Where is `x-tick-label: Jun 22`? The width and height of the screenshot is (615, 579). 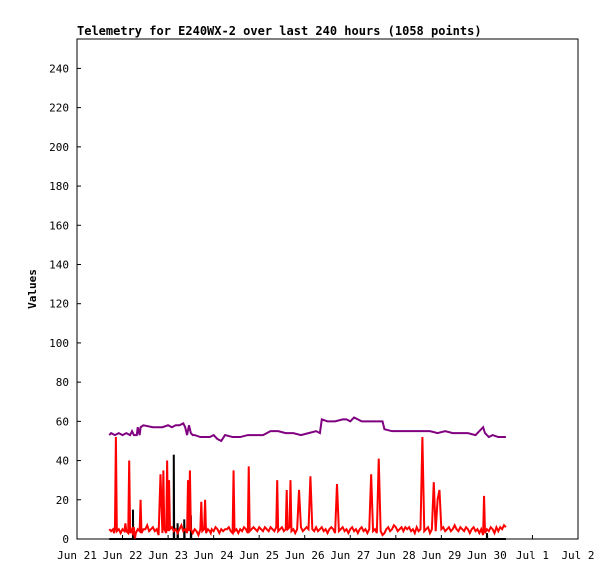 x-tick-label: Jun 22 is located at coordinates (123, 555).